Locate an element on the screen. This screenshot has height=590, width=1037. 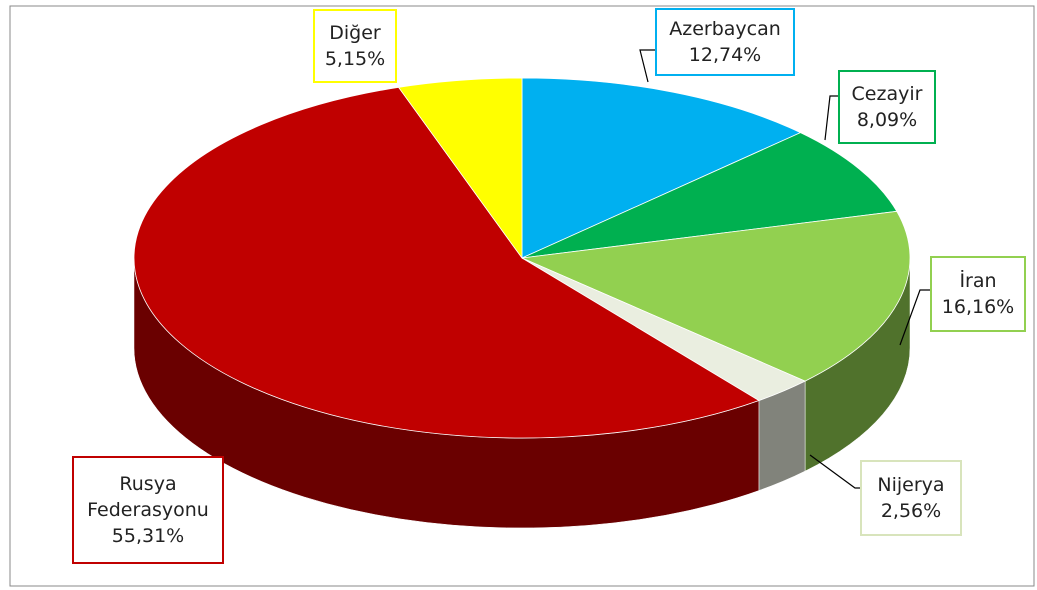
category-label: Nijerya is located at coordinates (911, 485).